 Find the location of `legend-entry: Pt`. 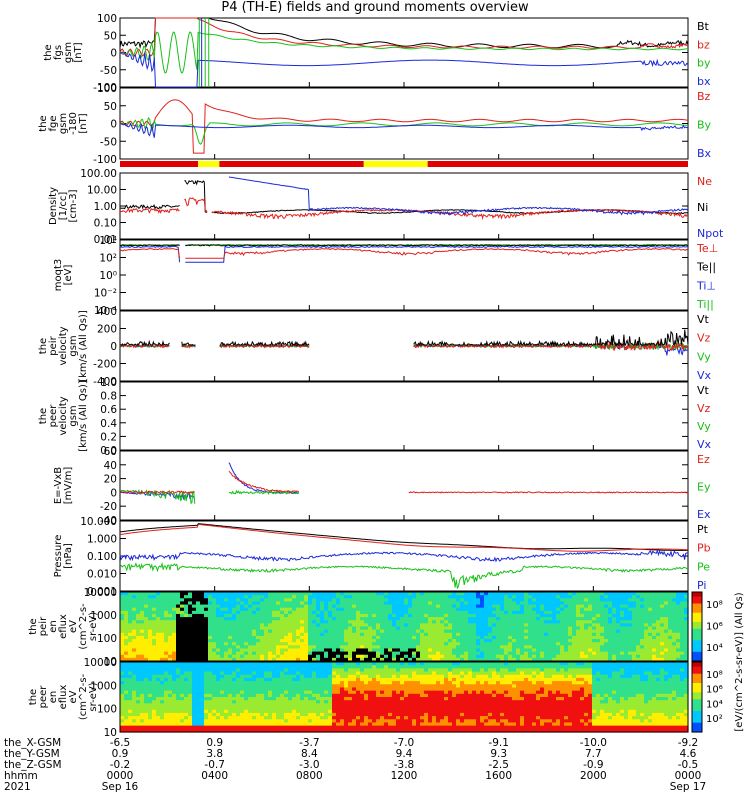

legend-entry: Pt is located at coordinates (703, 529).